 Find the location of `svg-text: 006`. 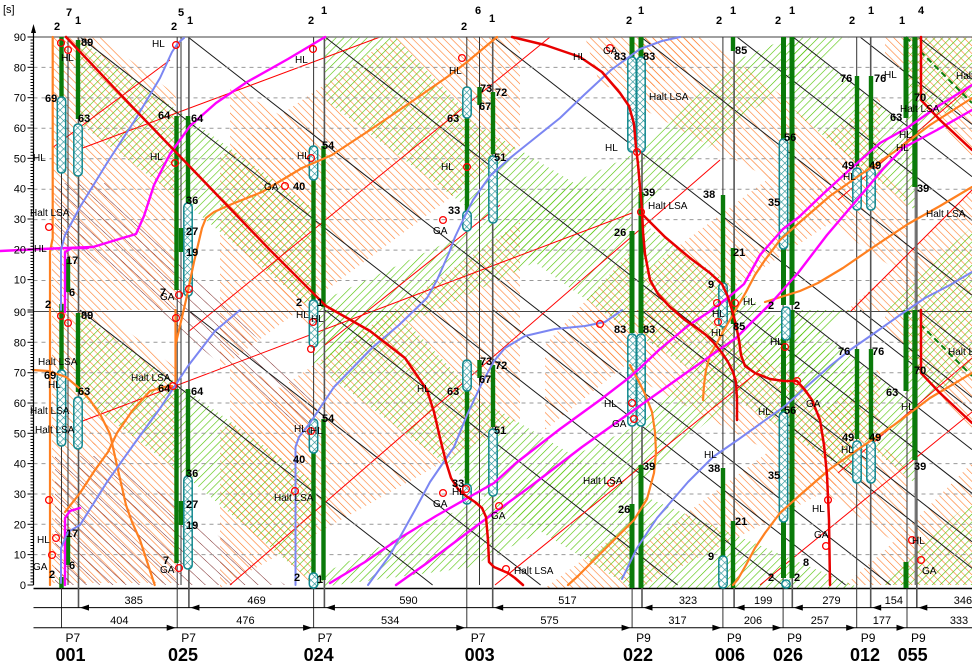

svg-text: 006 is located at coordinates (730, 655).